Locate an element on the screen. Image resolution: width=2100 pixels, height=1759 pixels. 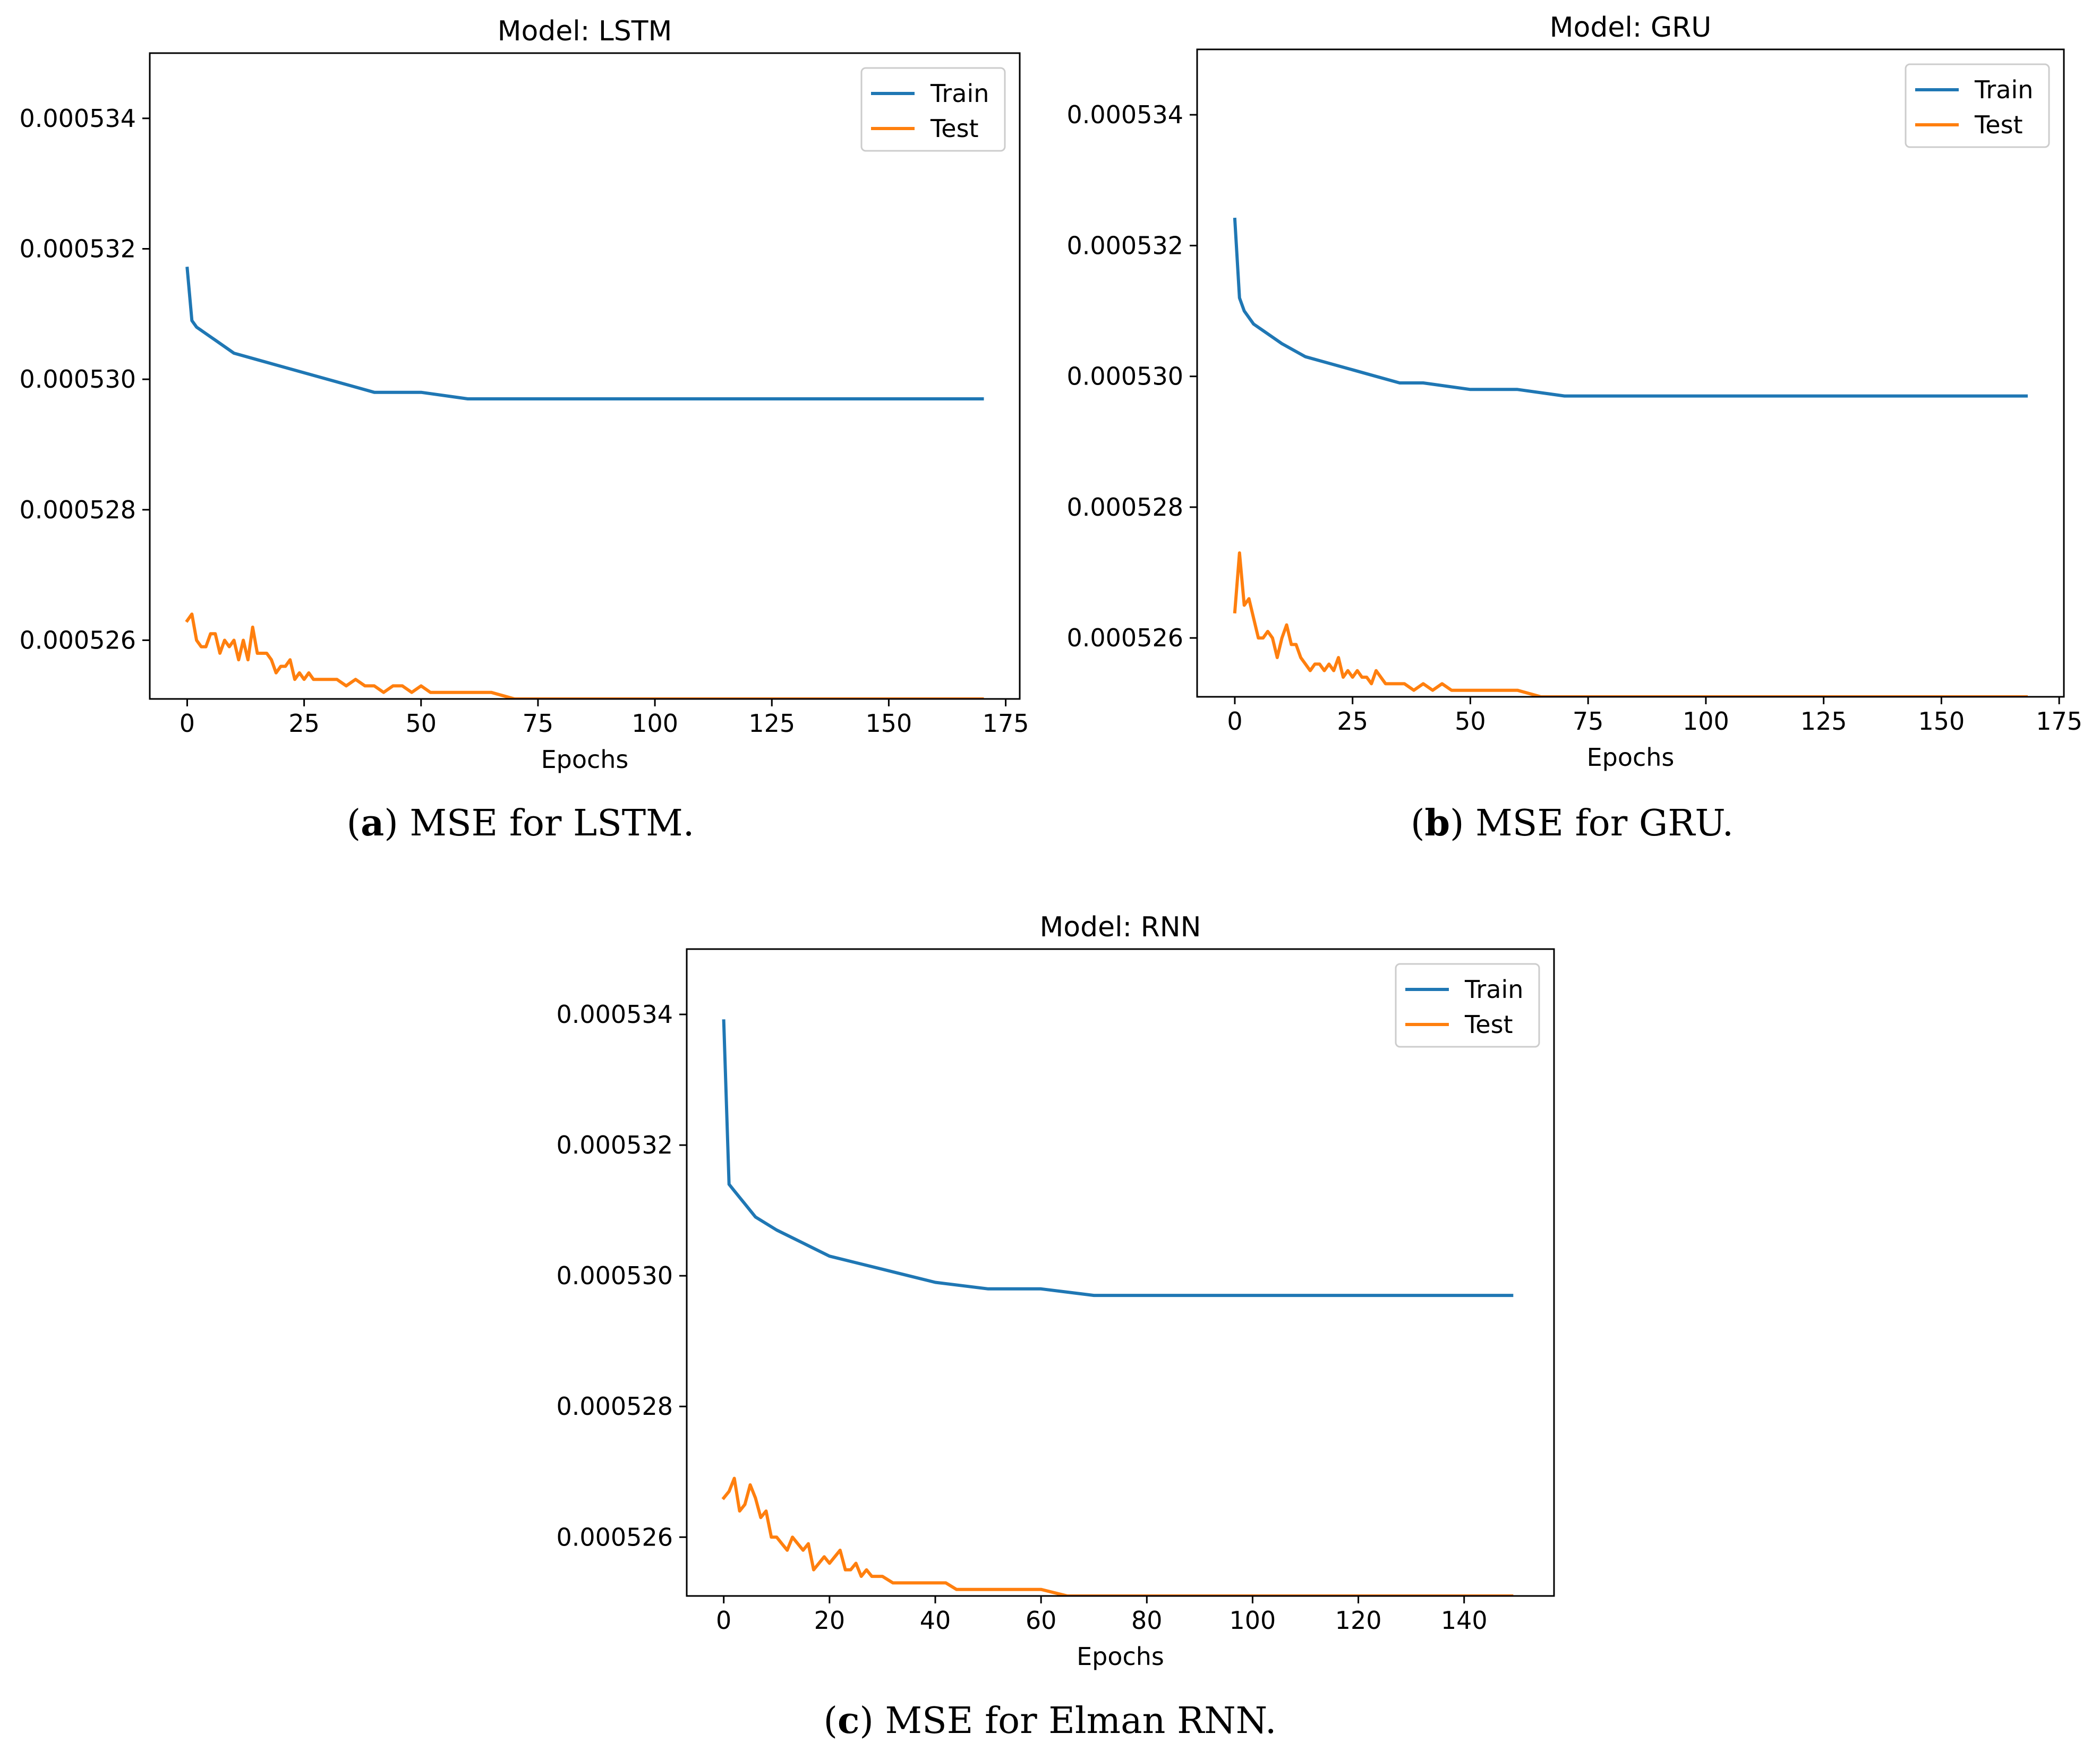
x-tick-label: 80 is located at coordinates (1147, 1620).